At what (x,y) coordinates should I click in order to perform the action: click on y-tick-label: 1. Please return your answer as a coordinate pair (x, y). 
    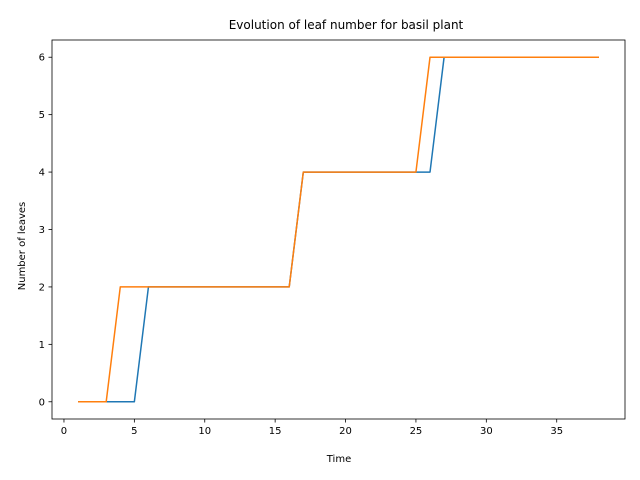
    Looking at the image, I should click on (42, 345).